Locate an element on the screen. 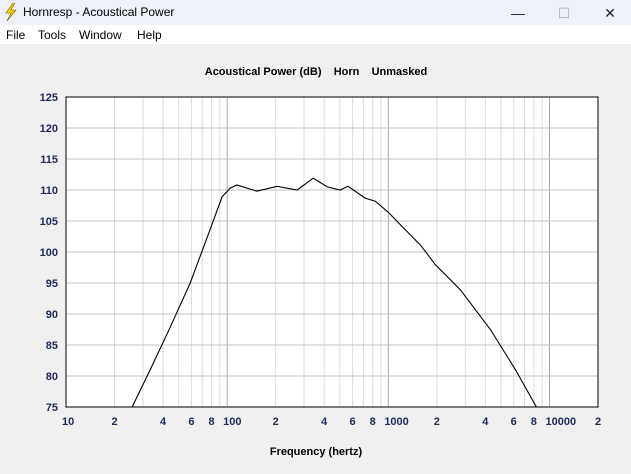  y-tick-label: 110 is located at coordinates (49, 191).